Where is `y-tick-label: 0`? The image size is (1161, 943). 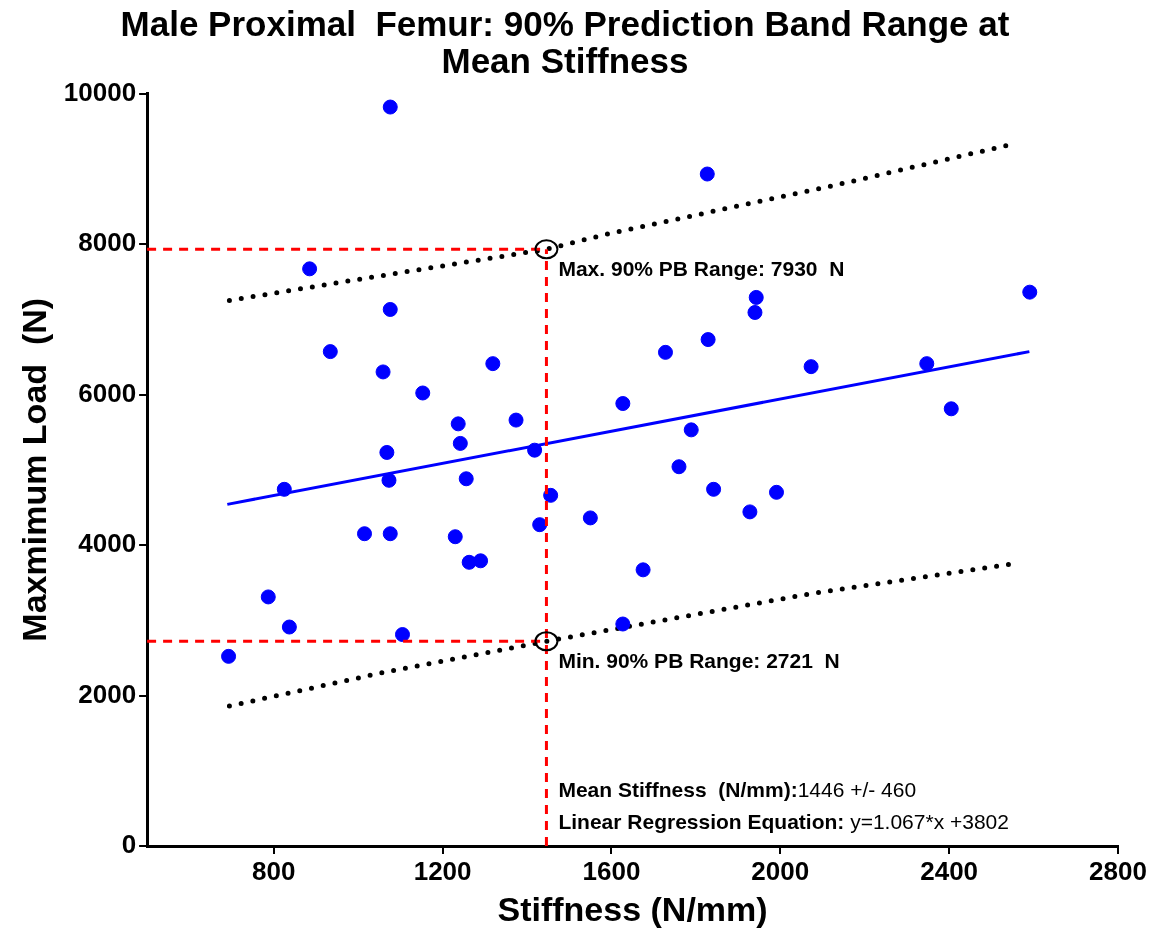 y-tick-label: 0 is located at coordinates (129, 844).